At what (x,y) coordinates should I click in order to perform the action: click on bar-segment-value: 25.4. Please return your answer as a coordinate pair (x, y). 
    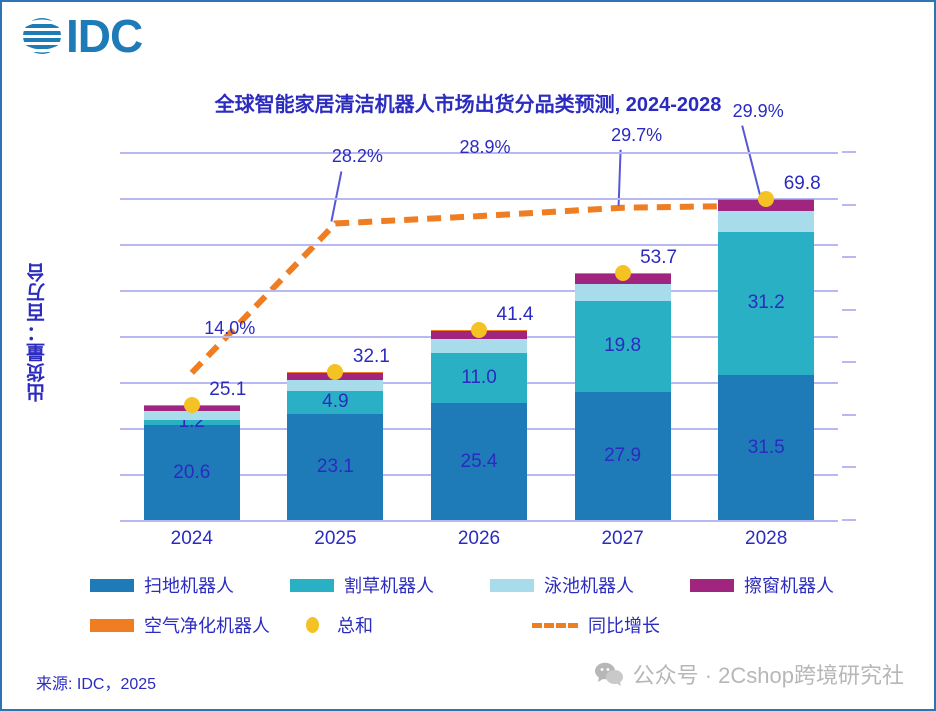
    Looking at the image, I should click on (479, 461).